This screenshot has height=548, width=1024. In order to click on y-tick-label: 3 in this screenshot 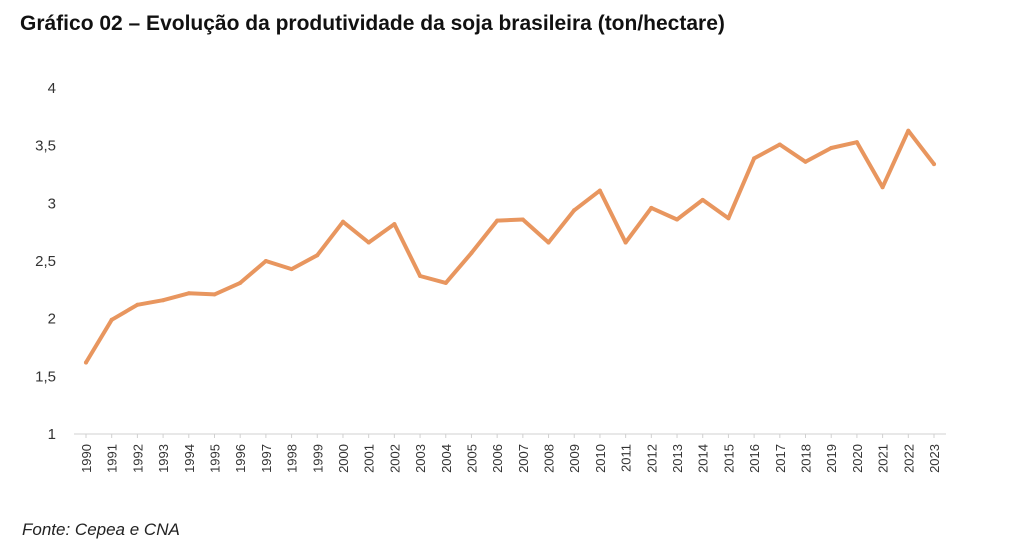, I will do `click(52, 203)`.